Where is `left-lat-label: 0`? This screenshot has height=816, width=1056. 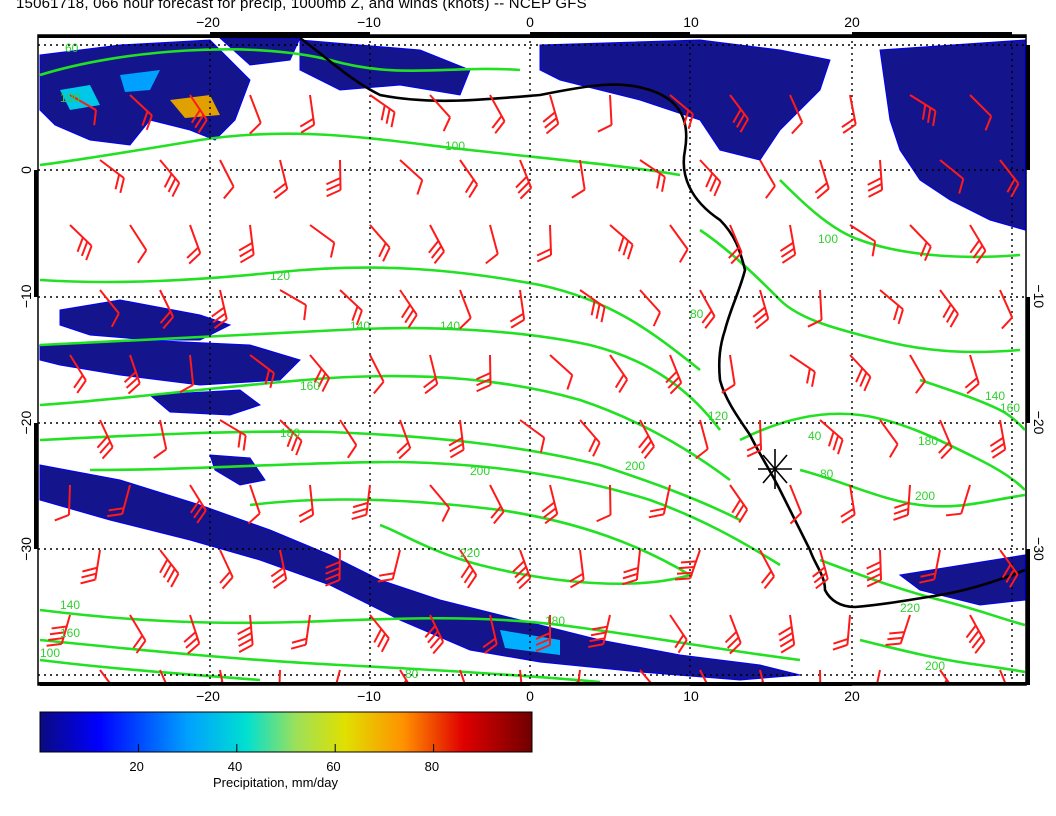
left-lat-label: 0 is located at coordinates (26, 170).